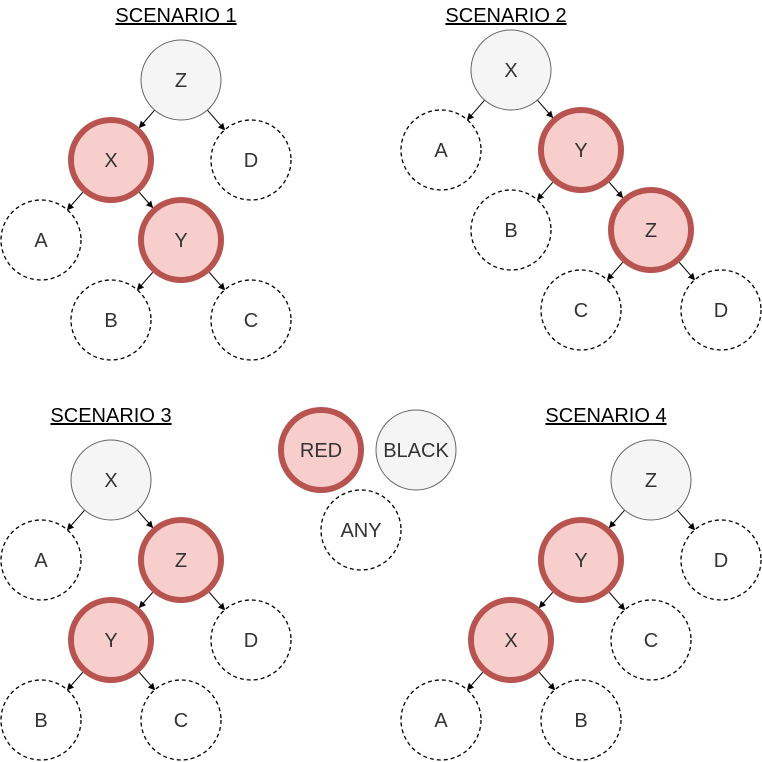 Image resolution: width=762 pixels, height=762 pixels. I want to click on scenario-3-node-a-circle, so click(41, 560).